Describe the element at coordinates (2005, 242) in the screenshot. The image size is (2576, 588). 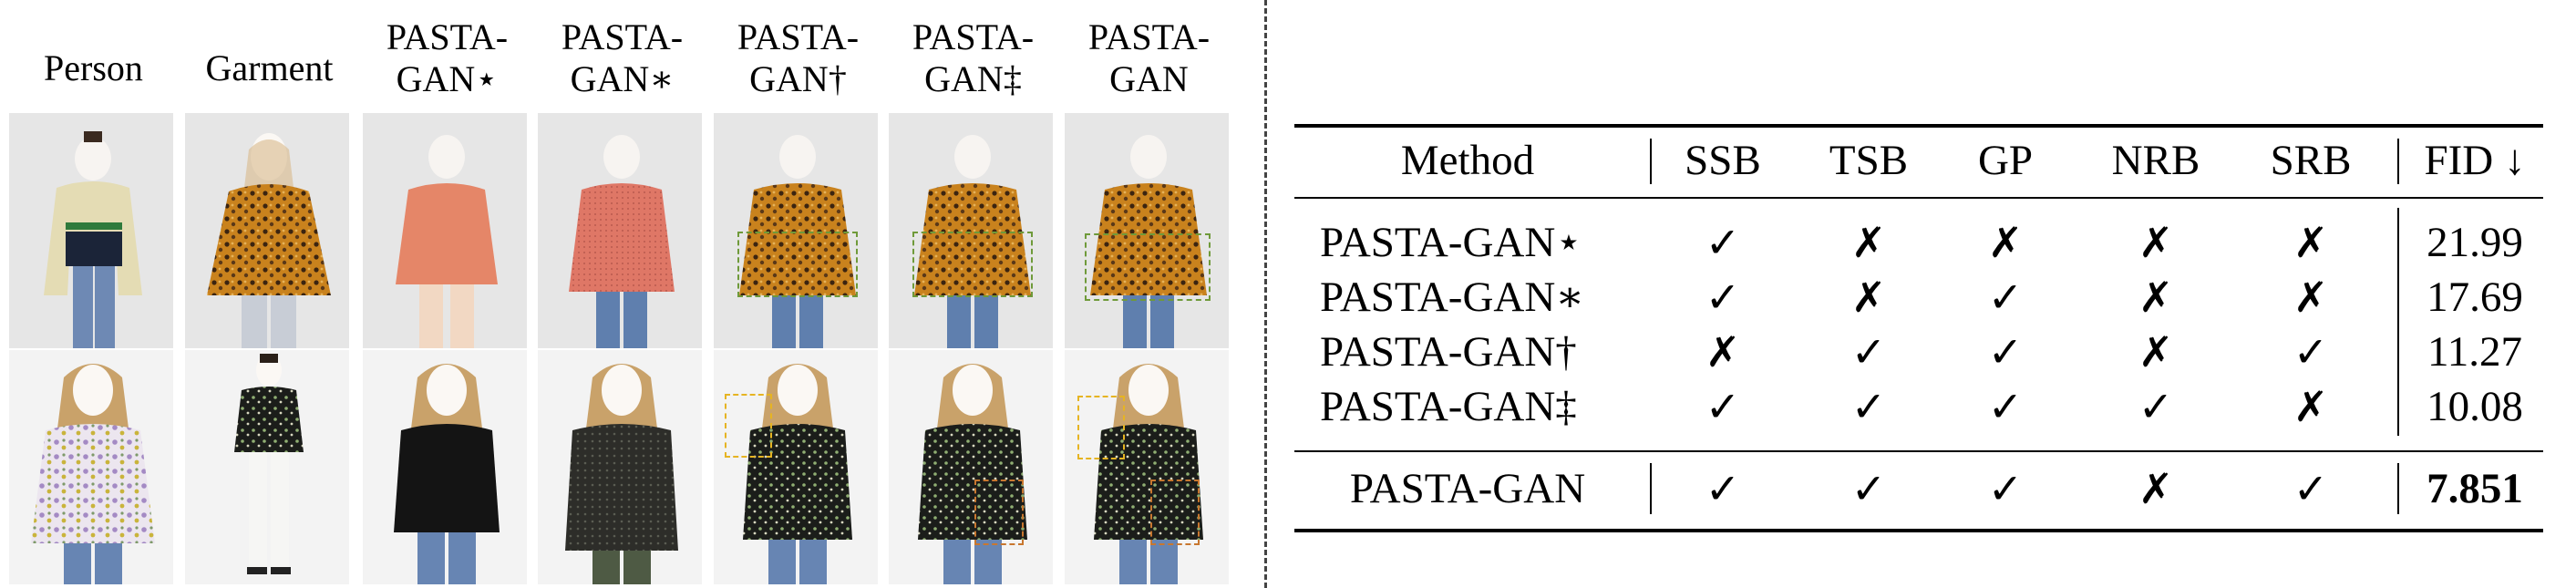
I see `cell-gp: ✗` at that location.